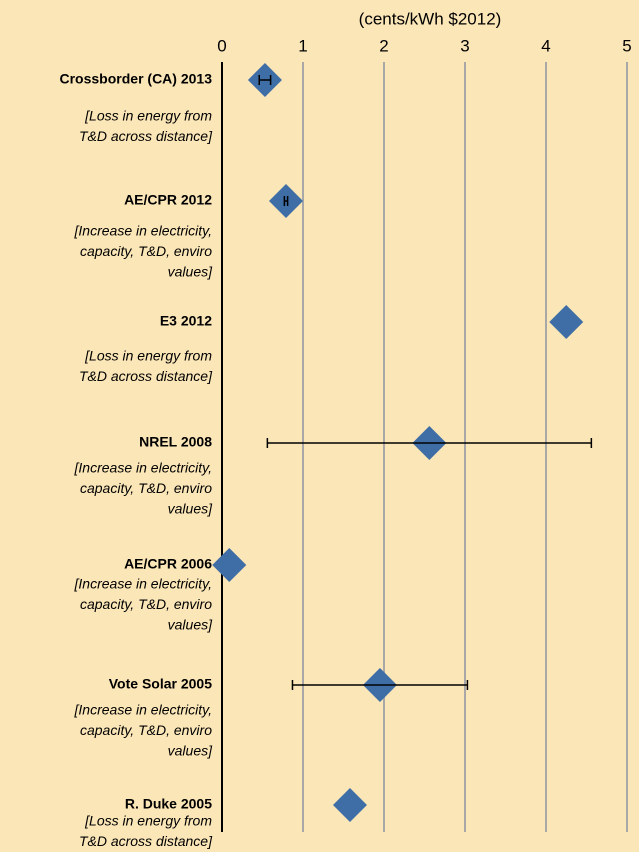 The image size is (639, 852). What do you see at coordinates (430, 18) in the screenshot?
I see `axis-title: (cents/kWh $2012)` at bounding box center [430, 18].